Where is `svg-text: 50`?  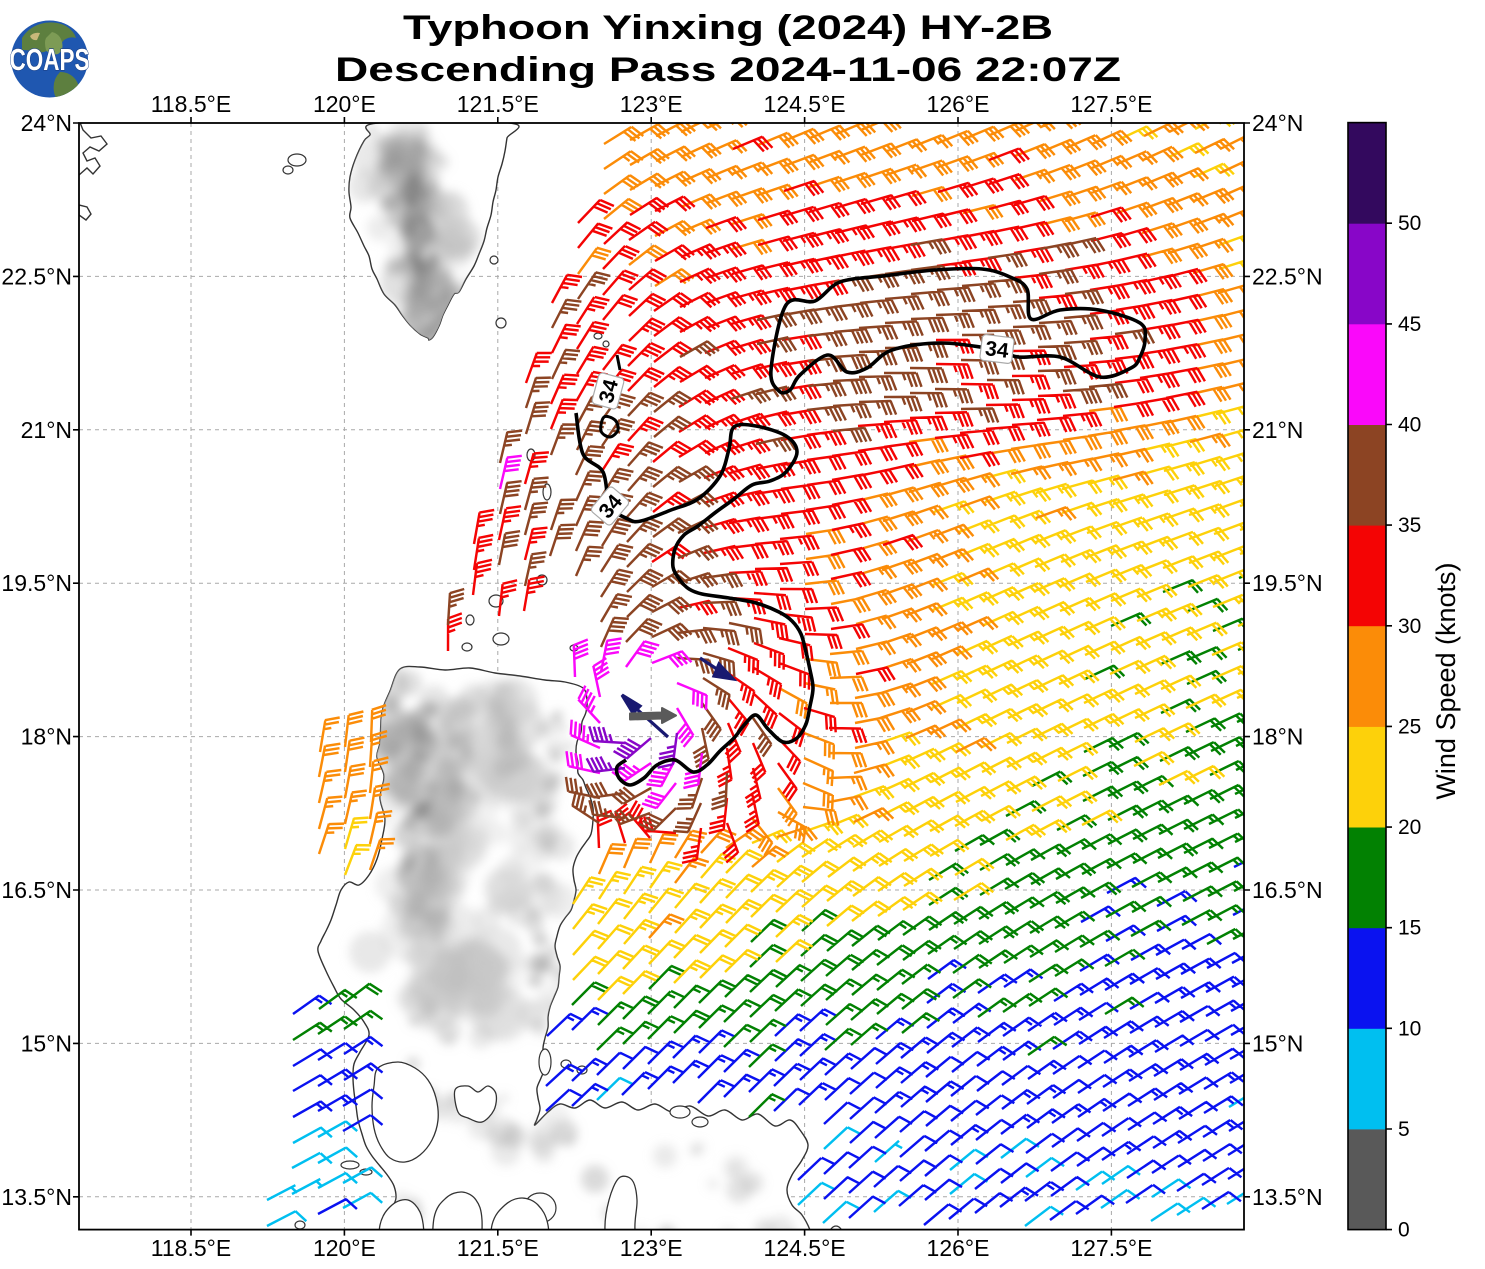 svg-text: 50 is located at coordinates (1409, 223).